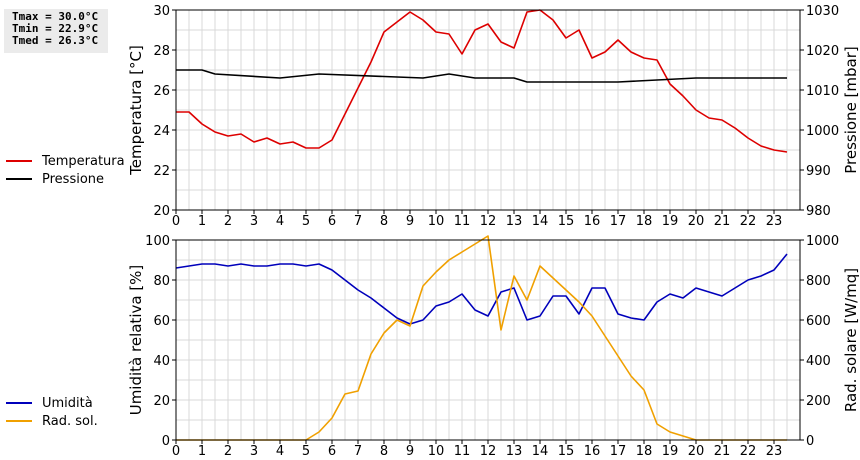  What do you see at coordinates (481, 76) in the screenshot?
I see `series-line-pressione` at bounding box center [481, 76].